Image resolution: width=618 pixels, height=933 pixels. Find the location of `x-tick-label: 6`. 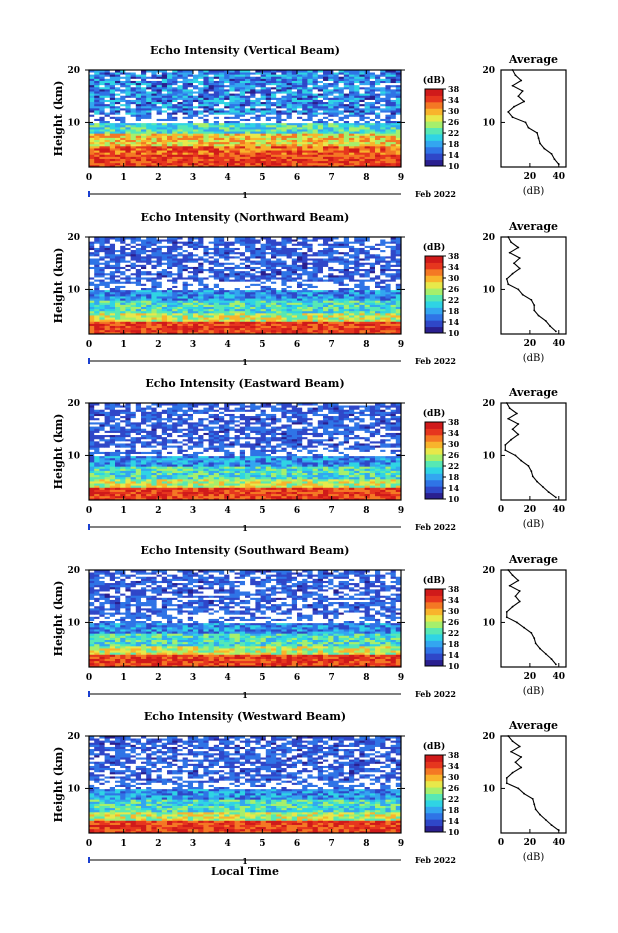

x-tick-label: 6 is located at coordinates (297, 178).